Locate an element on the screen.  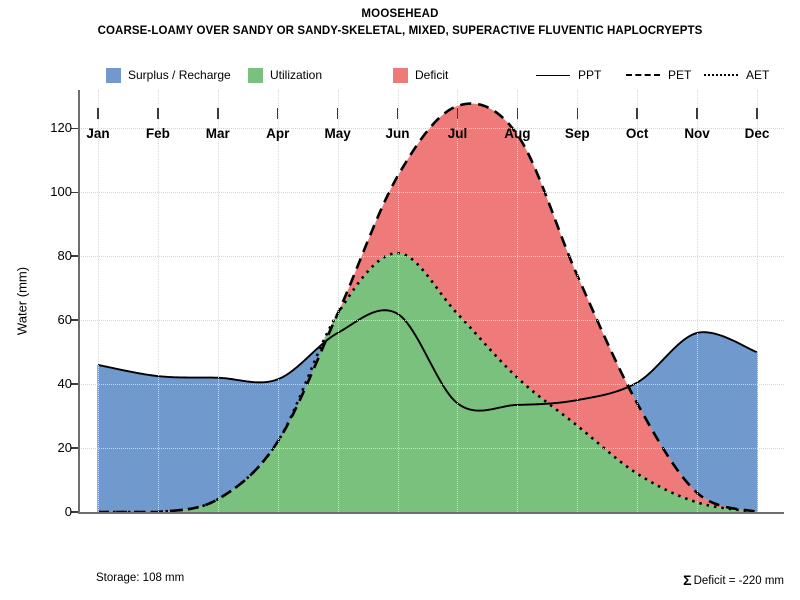
y-tick-label-120: 120 is located at coordinates (61, 128).